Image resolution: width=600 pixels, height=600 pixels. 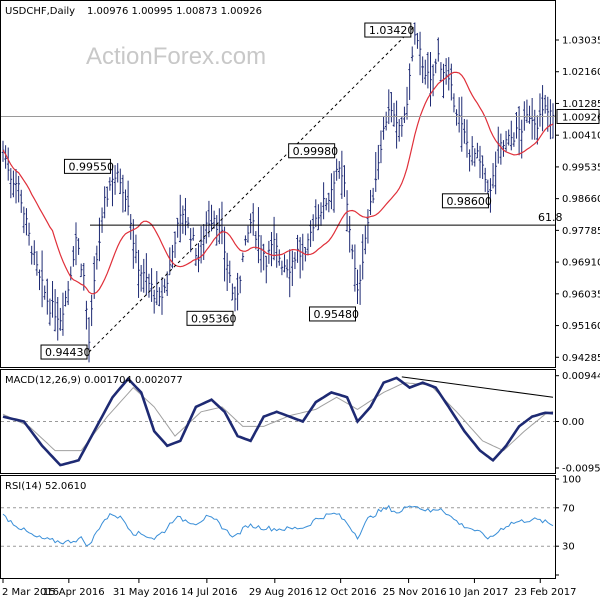 I want to click on price-tick-label: 0.96910, so click(x=581, y=263).